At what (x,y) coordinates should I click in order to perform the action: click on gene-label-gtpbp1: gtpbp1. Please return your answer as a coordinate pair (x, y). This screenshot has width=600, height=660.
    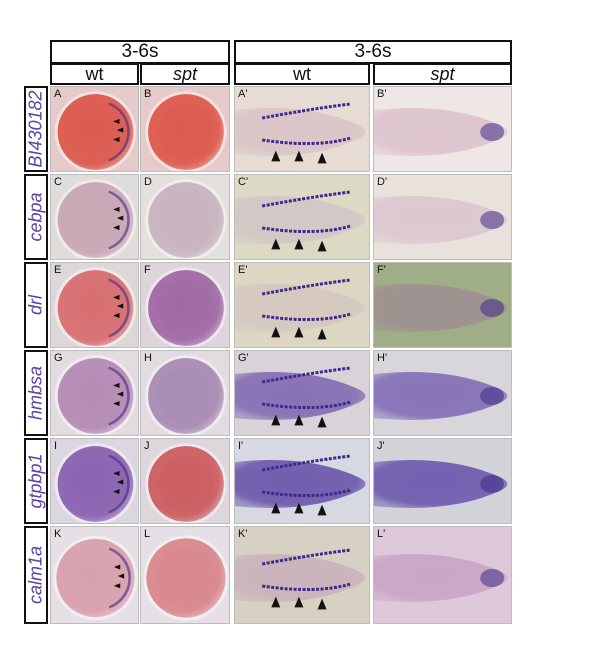
    Looking at the image, I should click on (36, 481).